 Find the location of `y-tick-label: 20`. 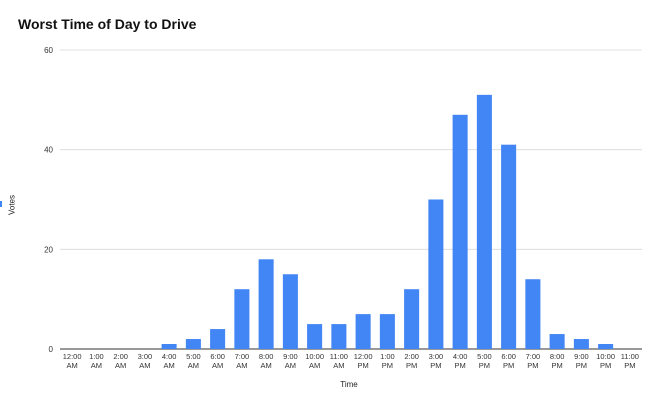

y-tick-label: 20 is located at coordinates (48, 249).